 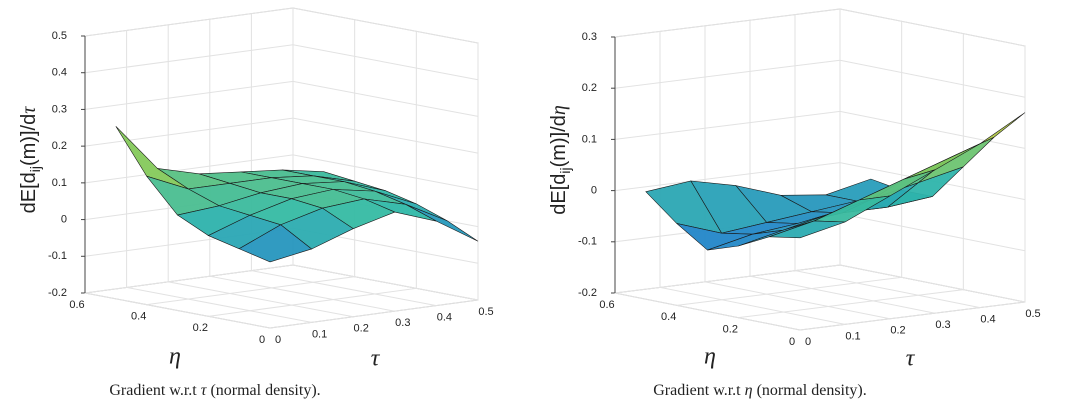 I want to click on z-axis-label: dE[dij(m)]/dη, so click(x=560, y=160).